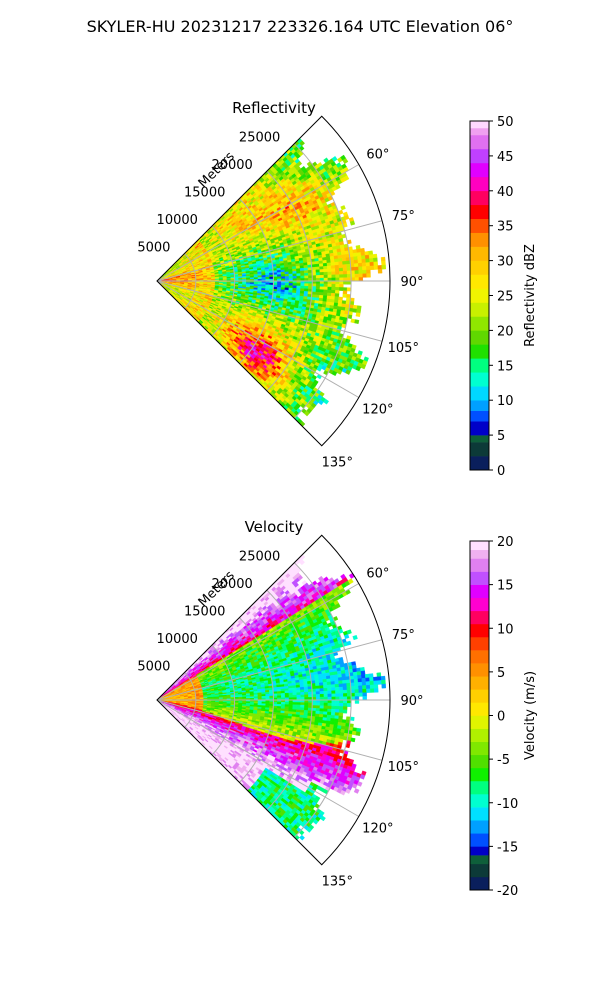 This screenshot has height=1000, width=600. I want to click on colorbar-tick-label: -5, so click(503, 760).